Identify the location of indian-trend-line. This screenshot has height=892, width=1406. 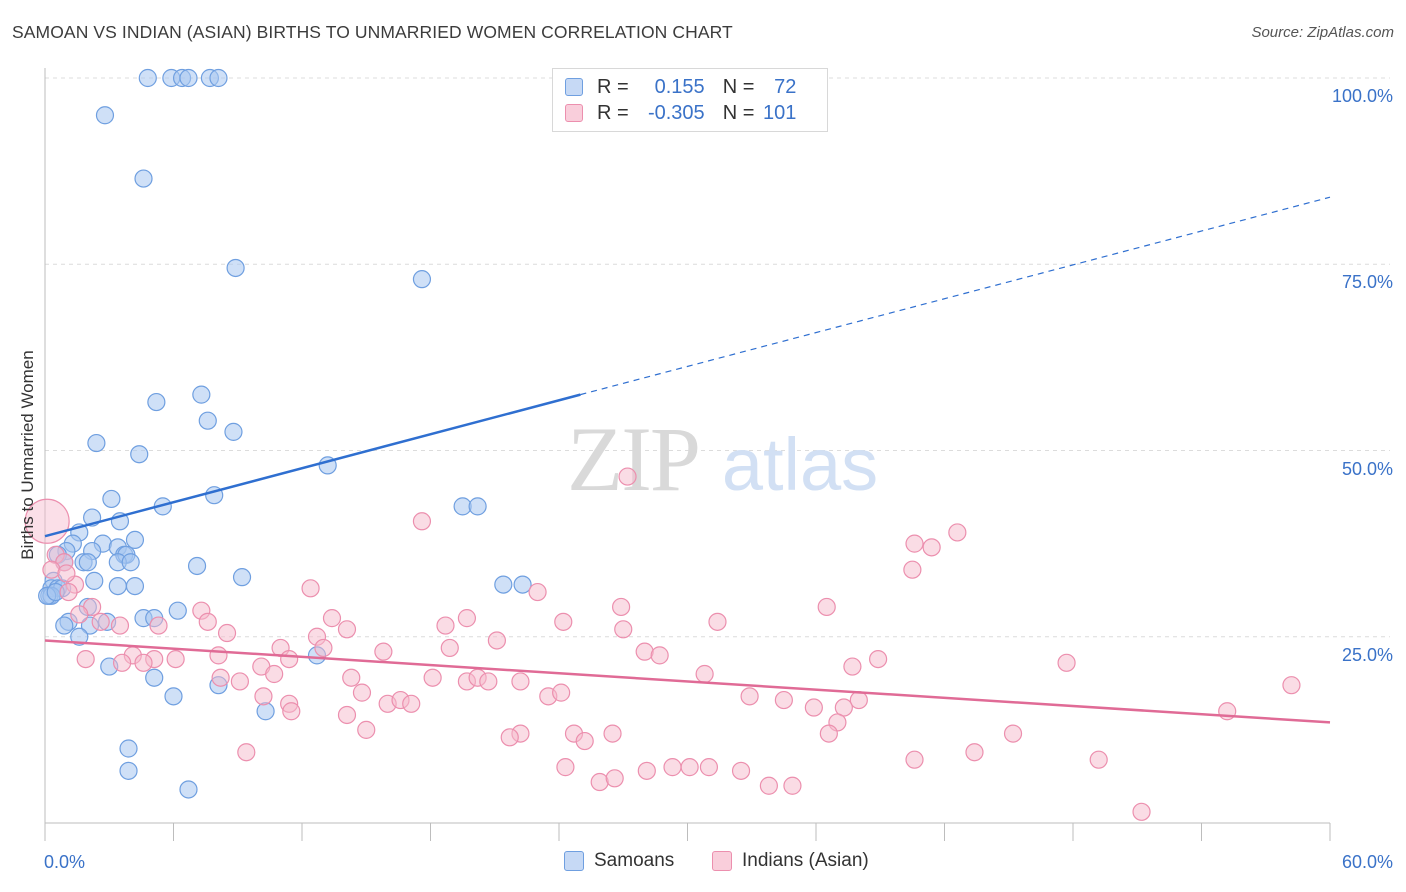
(687, 681).